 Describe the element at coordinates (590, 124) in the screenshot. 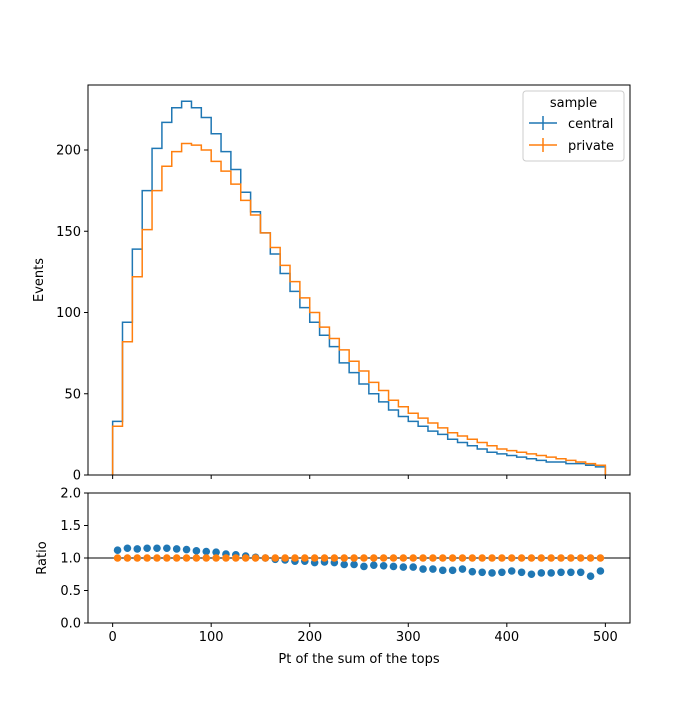

I see `legend-label-central: central` at that location.